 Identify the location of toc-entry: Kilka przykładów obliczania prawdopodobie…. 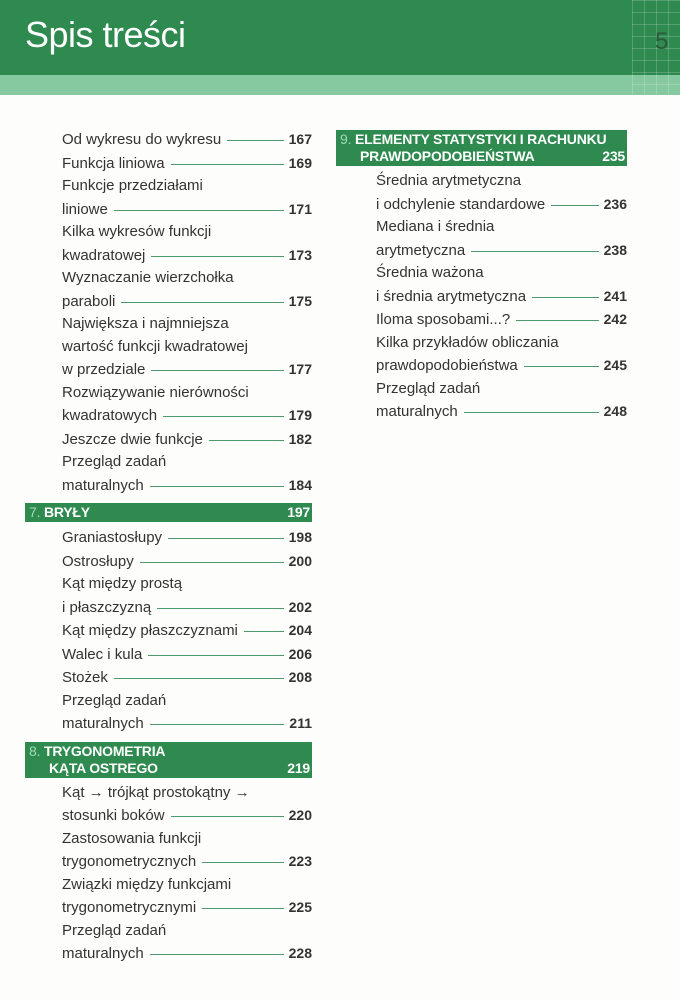
(481, 355).